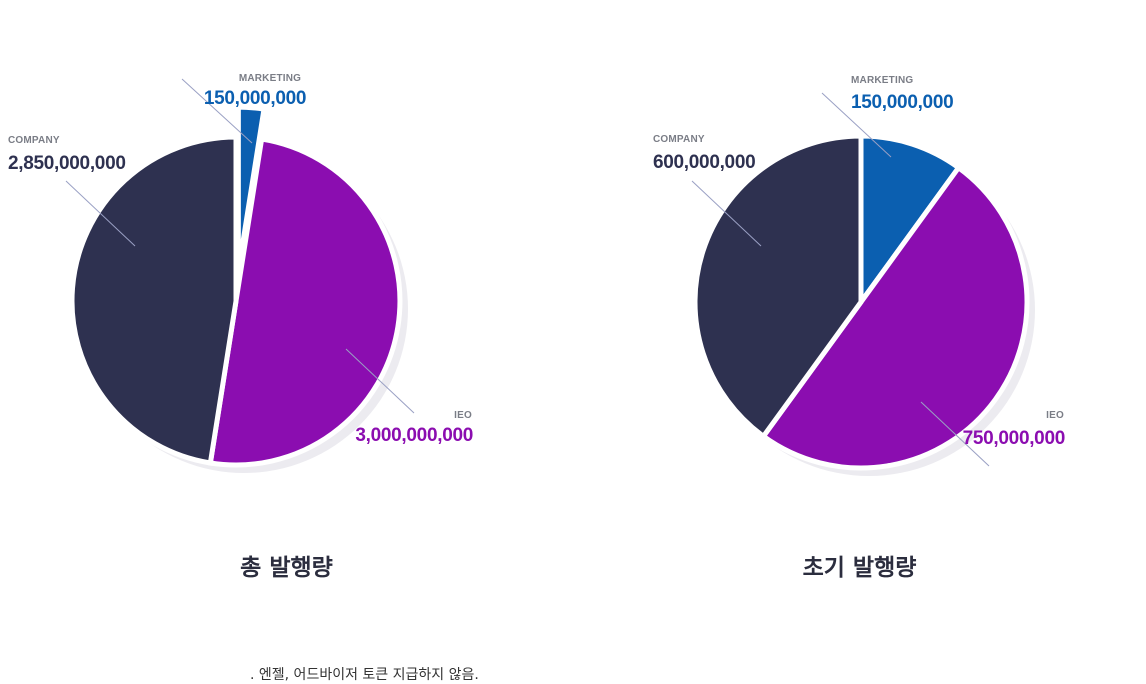 This screenshot has height=684, width=1146. What do you see at coordinates (364, 675) in the screenshot?
I see `footnote: . 엔젤, 어드바이저 토큰 지급하지 않음.` at bounding box center [364, 675].